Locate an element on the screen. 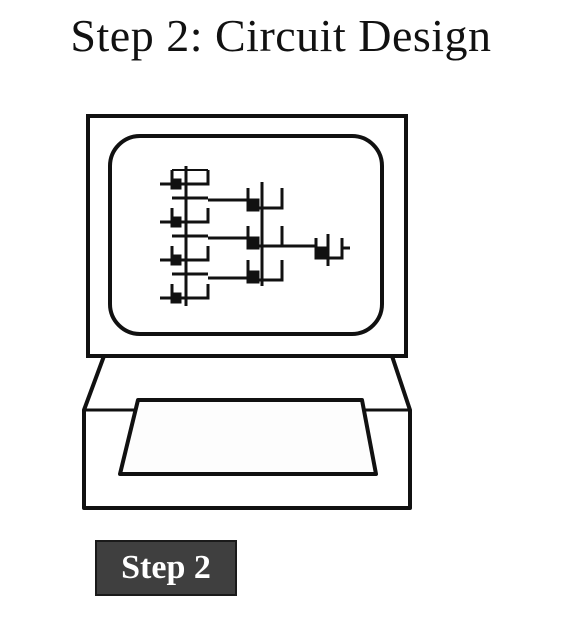  step-badge: Step 2 is located at coordinates (166, 568).